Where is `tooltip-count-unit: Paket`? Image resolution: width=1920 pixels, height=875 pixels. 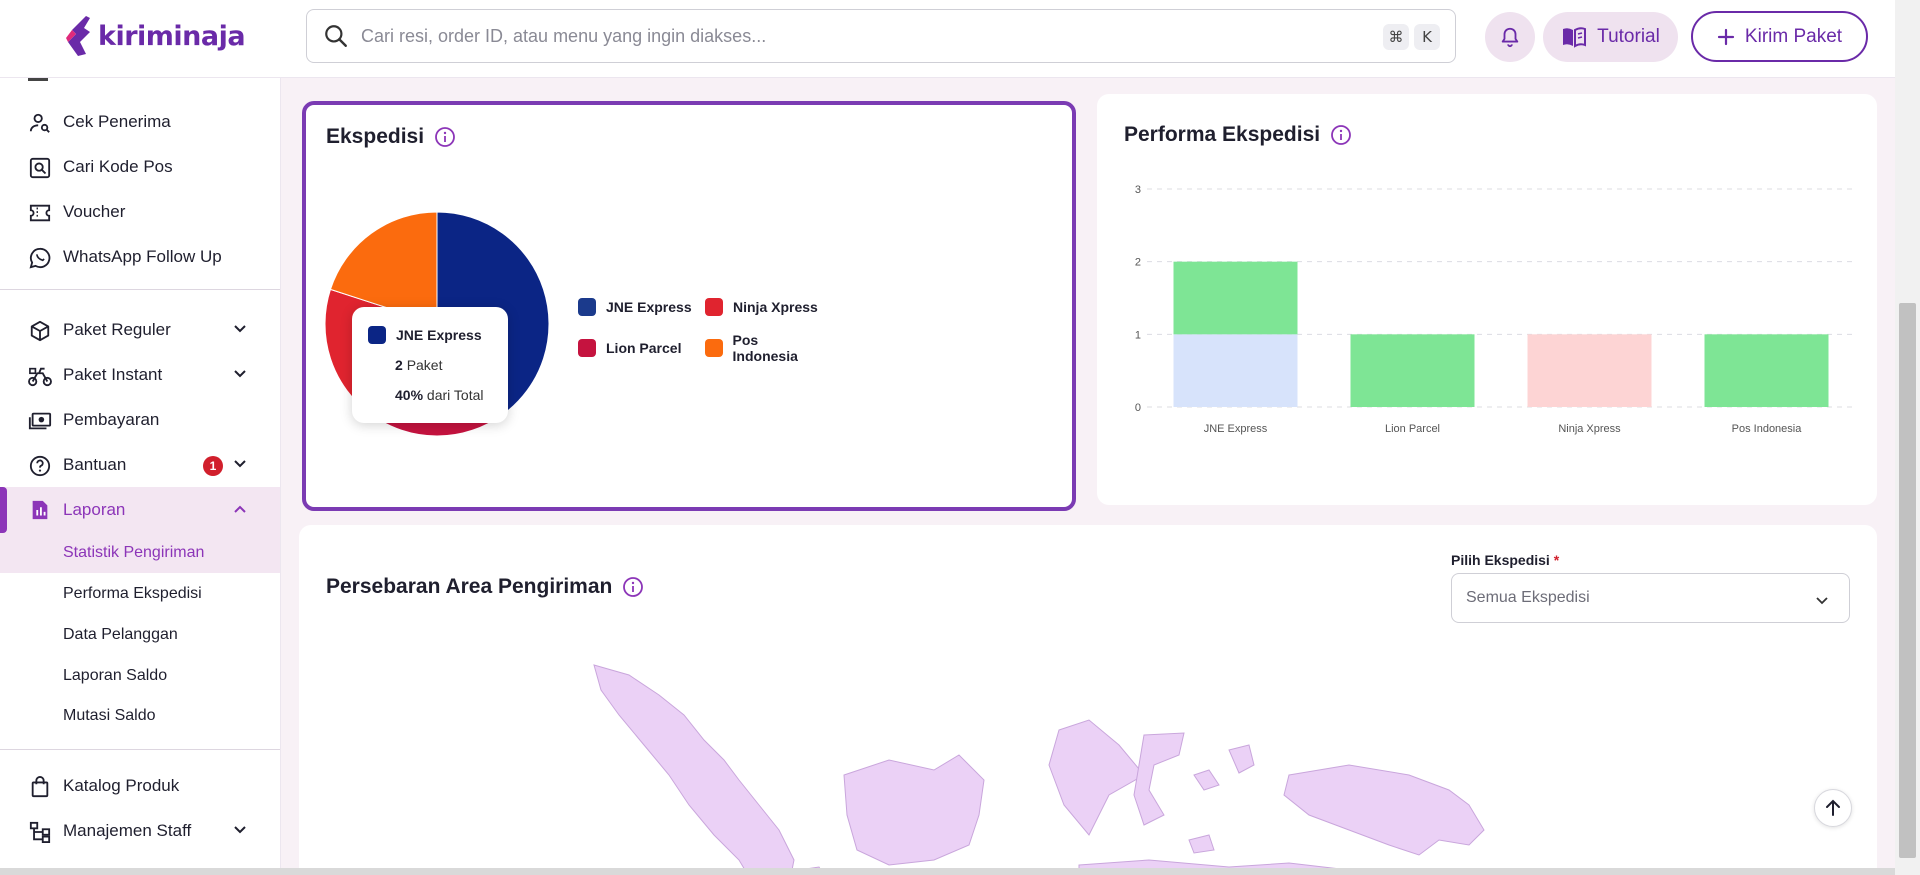
tooltip-count-unit: Paket is located at coordinates (424, 365).